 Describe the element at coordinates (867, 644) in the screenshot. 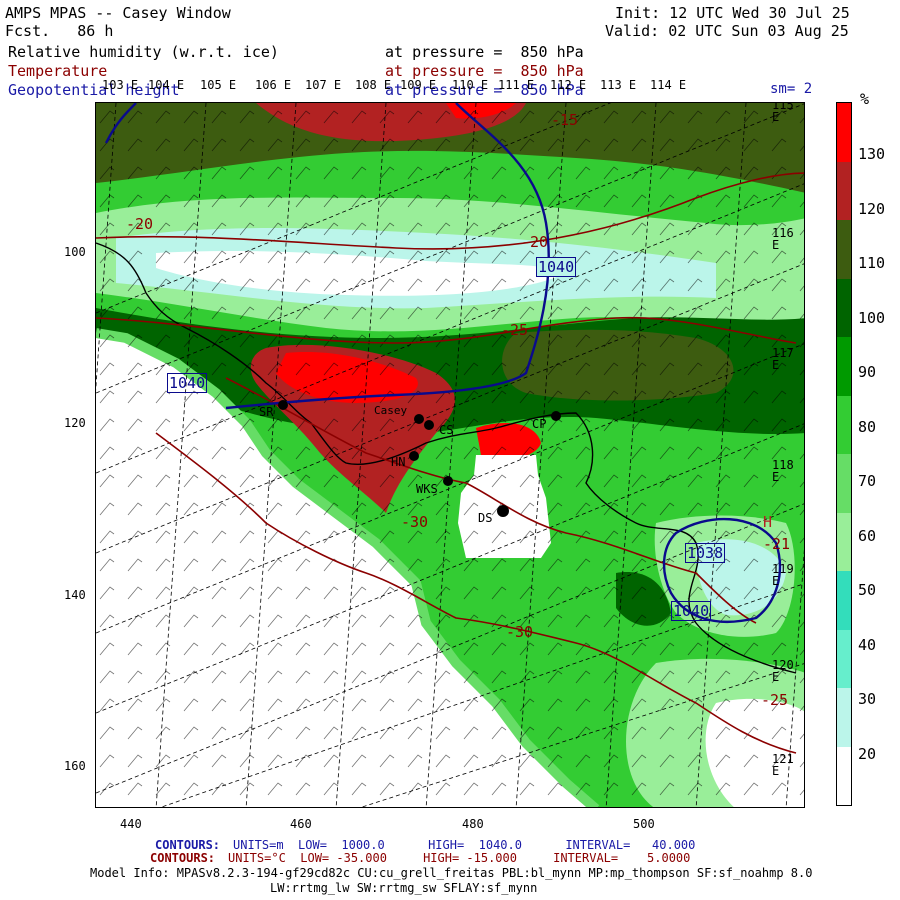

I see `colorbar-tick-label: 40` at that location.